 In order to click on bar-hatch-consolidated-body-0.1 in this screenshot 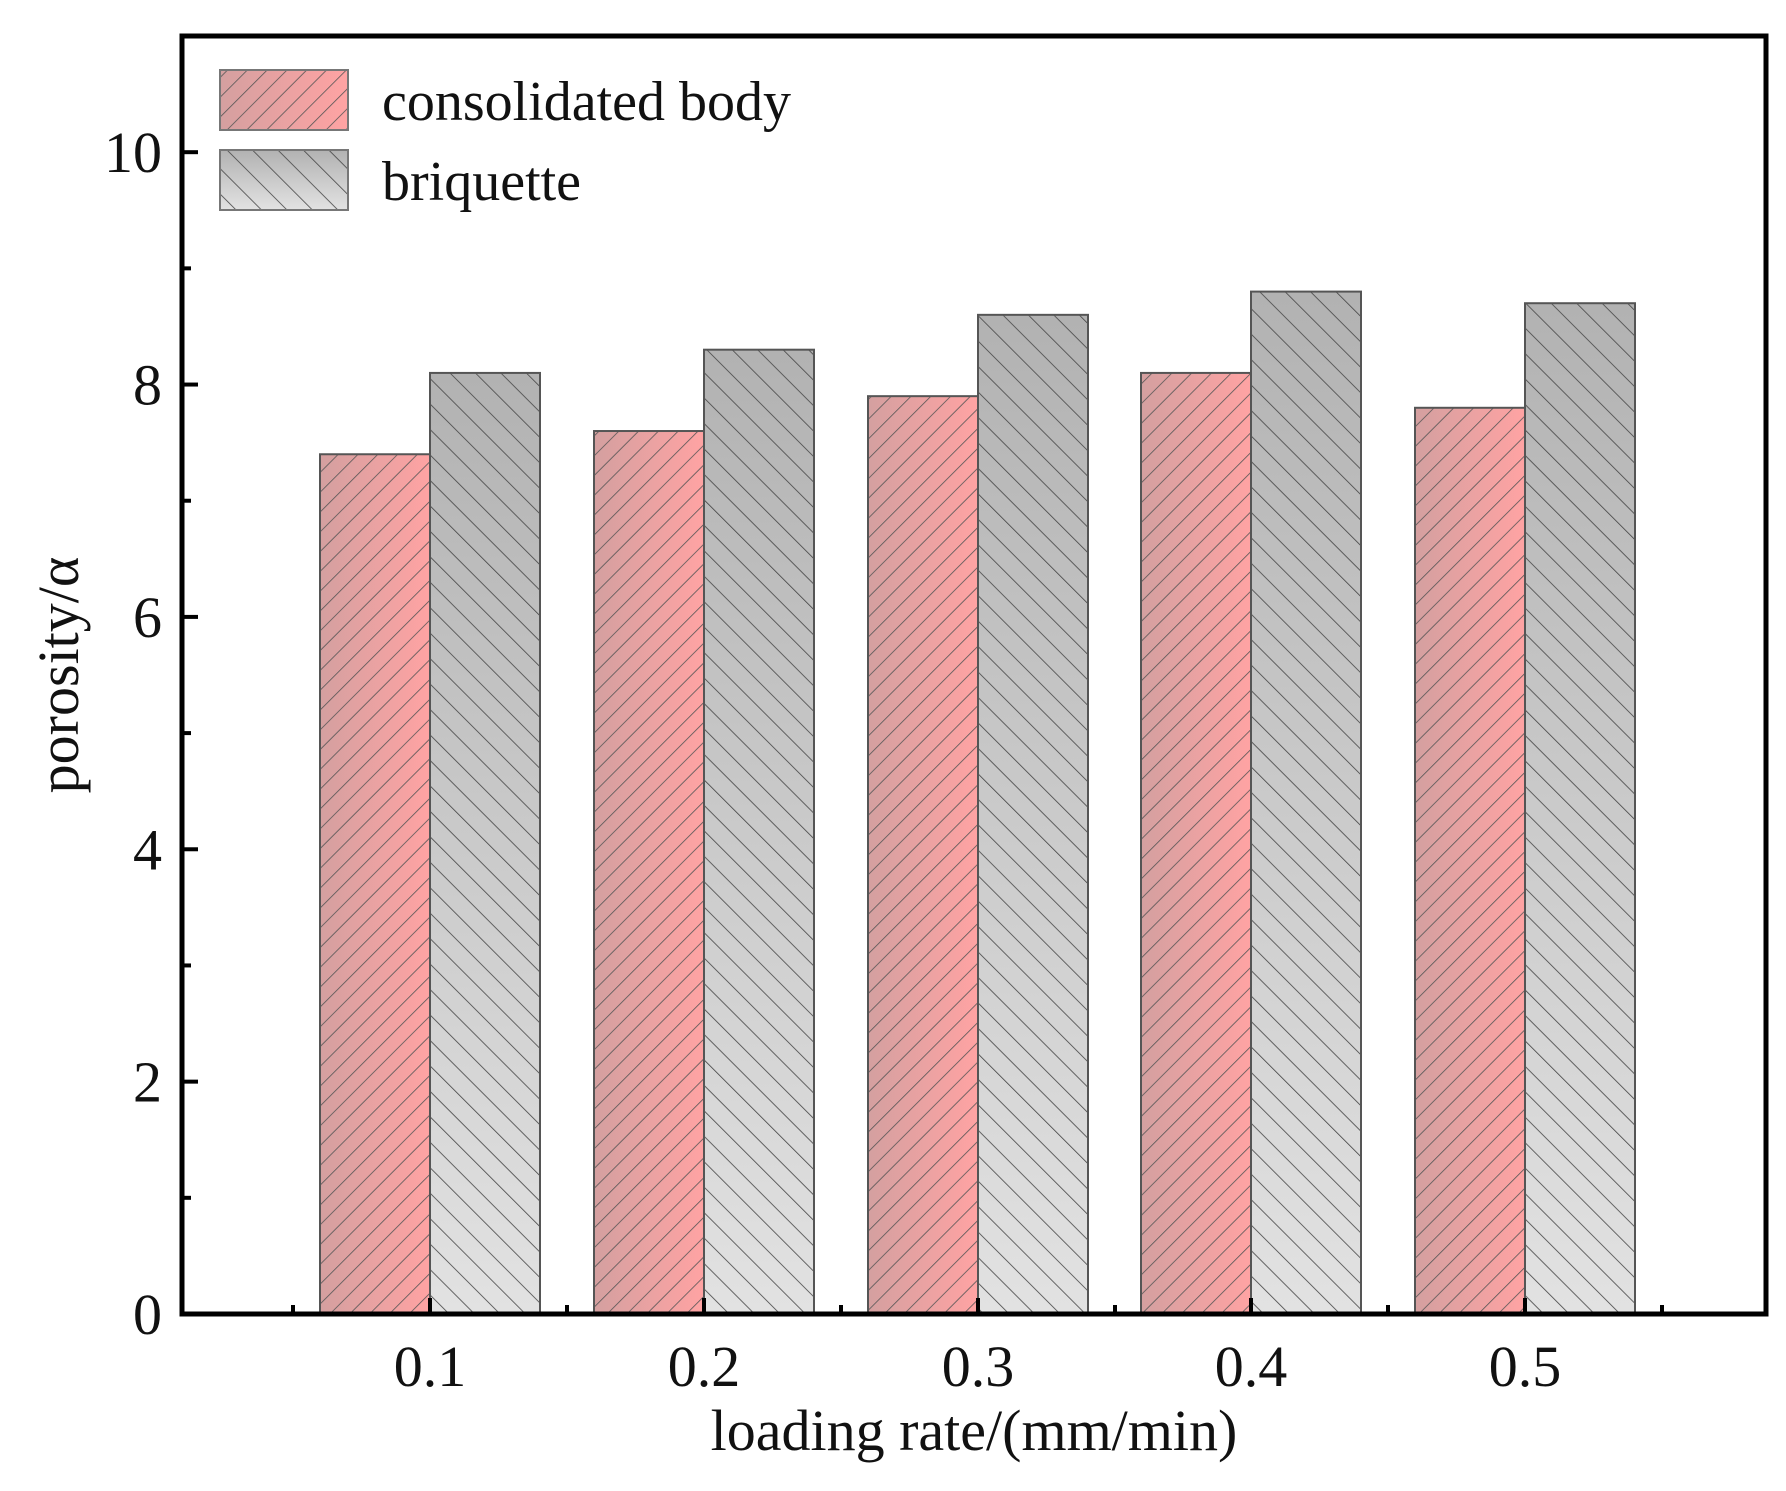, I will do `click(375, 884)`.